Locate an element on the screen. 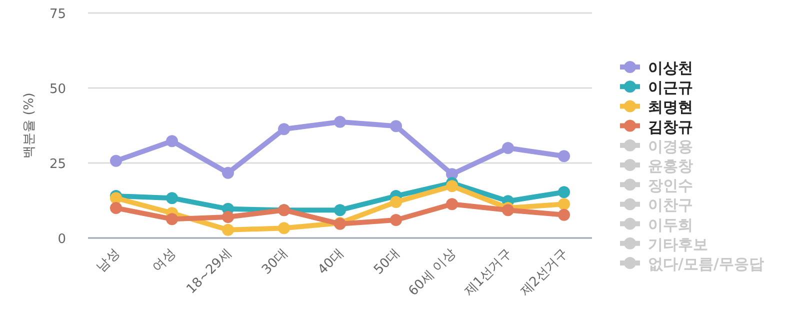 The height and width of the screenshot is (333, 800). legend-label: 이상천 is located at coordinates (670, 68).